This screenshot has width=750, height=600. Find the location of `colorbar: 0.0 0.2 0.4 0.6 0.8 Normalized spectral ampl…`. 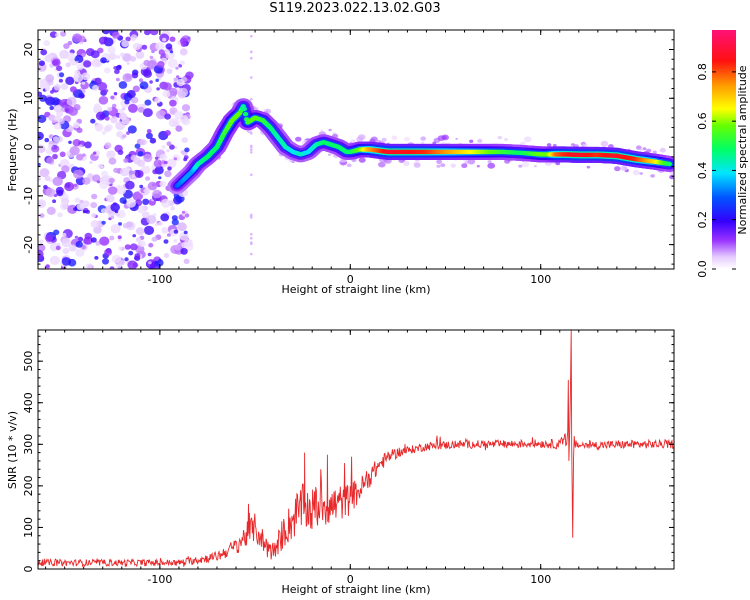

colorbar: 0.0 0.2 0.4 0.6 0.8 Normalized spectral ampl… is located at coordinates (722, 154).